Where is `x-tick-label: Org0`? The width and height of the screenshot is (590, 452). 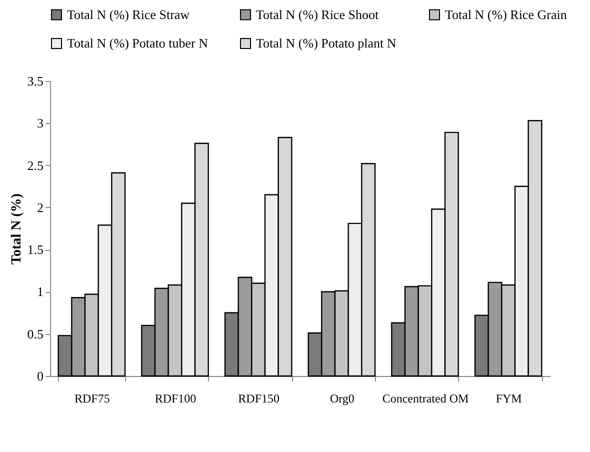 x-tick-label: Org0 is located at coordinates (342, 399).